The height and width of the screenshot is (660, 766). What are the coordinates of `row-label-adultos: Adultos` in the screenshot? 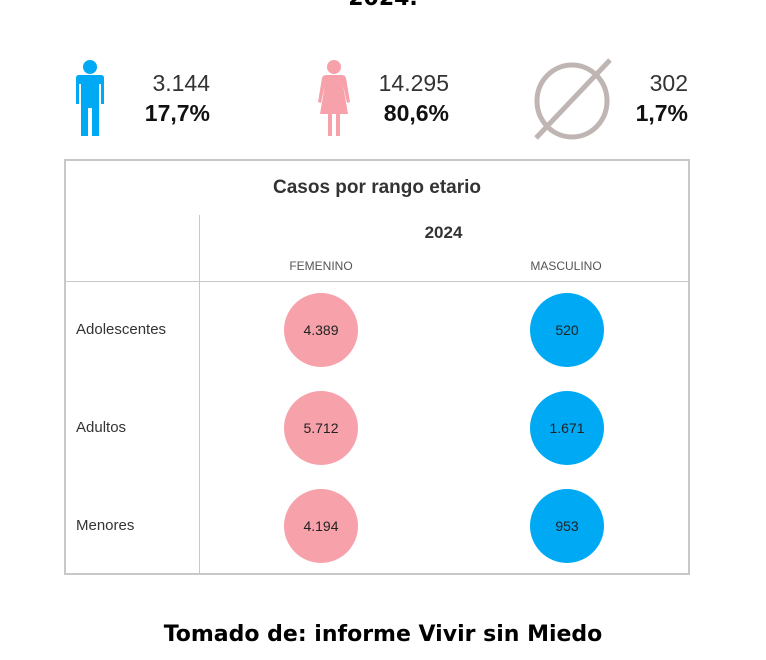 It's located at (101, 427).